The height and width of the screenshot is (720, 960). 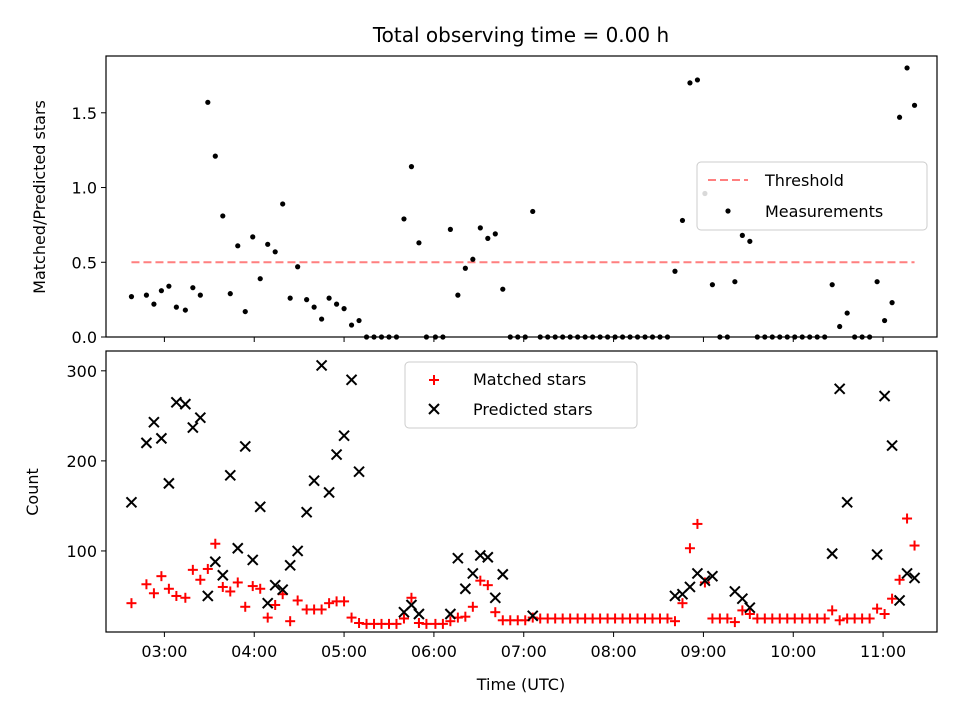 I want to click on x-tick-label: 04:00, so click(x=254, y=651).